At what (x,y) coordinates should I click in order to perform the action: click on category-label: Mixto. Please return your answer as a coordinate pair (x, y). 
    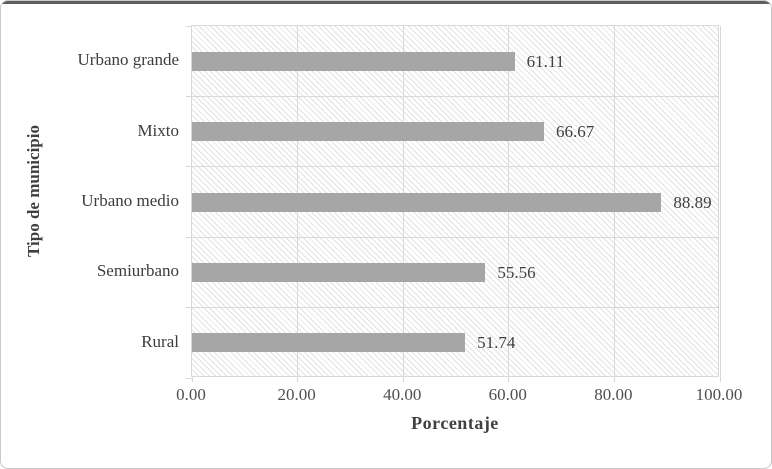
    Looking at the image, I should click on (158, 130).